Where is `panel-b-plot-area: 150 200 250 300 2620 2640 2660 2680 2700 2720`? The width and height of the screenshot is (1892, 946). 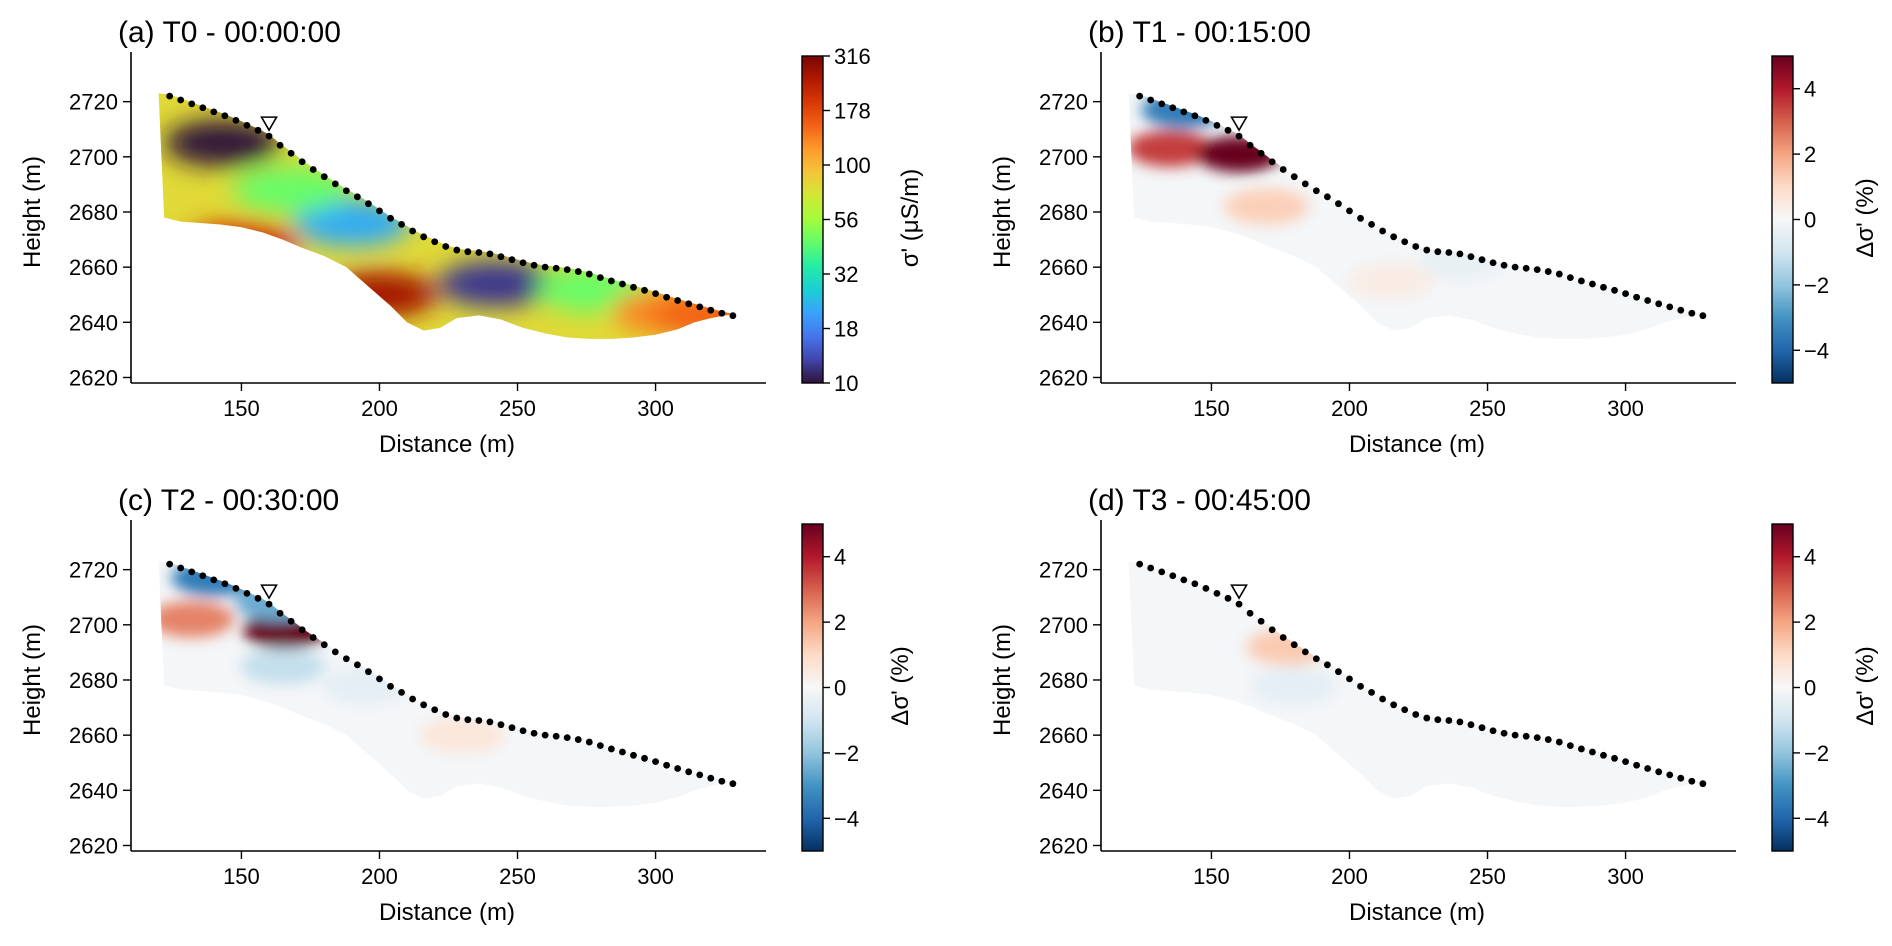 panel-b-plot-area: 150 200 250 300 2620 2640 2660 2680 2700 2720 is located at coordinates (1387, 236).